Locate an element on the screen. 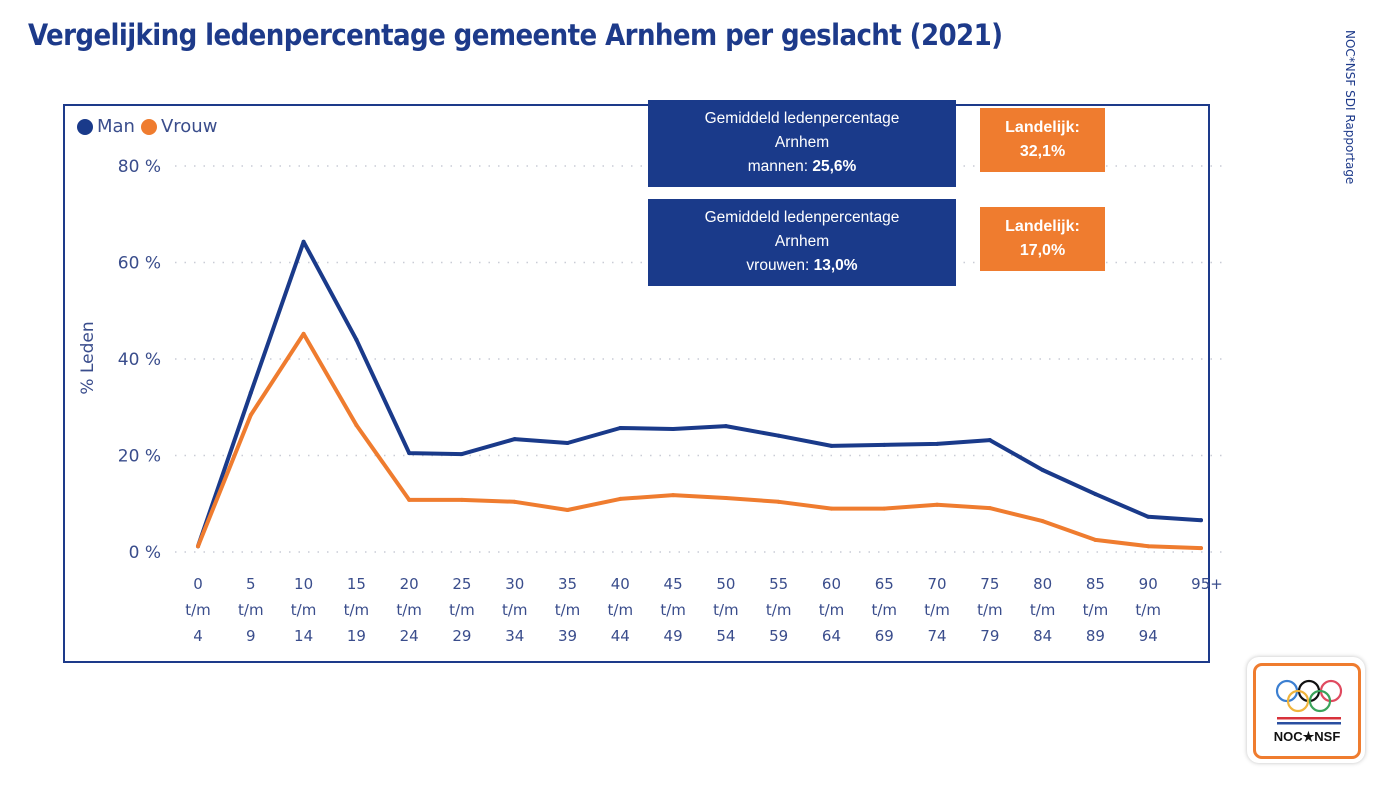  avg-men-prefix: mannen: is located at coordinates (780, 166).